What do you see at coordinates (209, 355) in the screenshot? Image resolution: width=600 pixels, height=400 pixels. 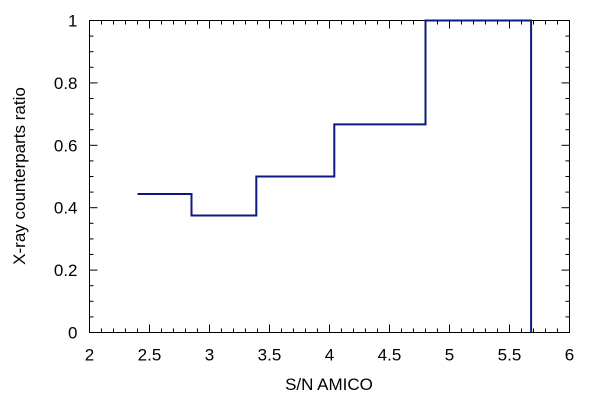 I see `x-tick-label: 3` at bounding box center [209, 355].